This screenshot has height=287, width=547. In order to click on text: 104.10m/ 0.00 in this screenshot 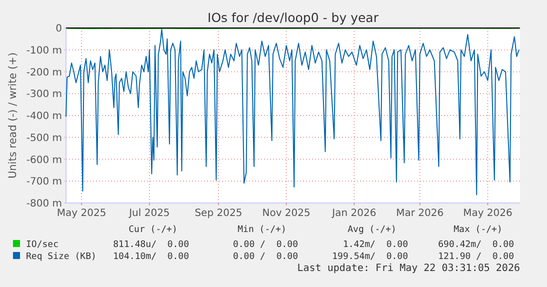, I will do `click(151, 257)`.